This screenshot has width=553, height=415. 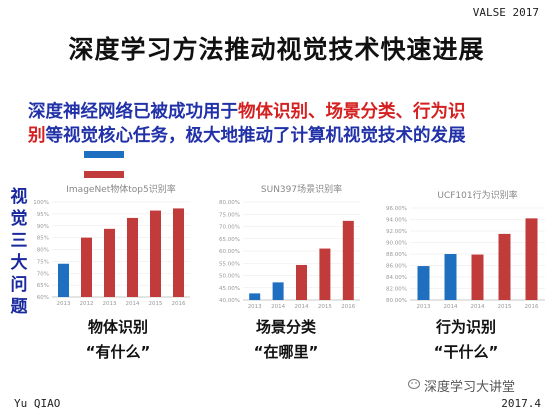 What do you see at coordinates (229, 301) in the screenshot?
I see `y-tick-label: 40.00%` at bounding box center [229, 301].